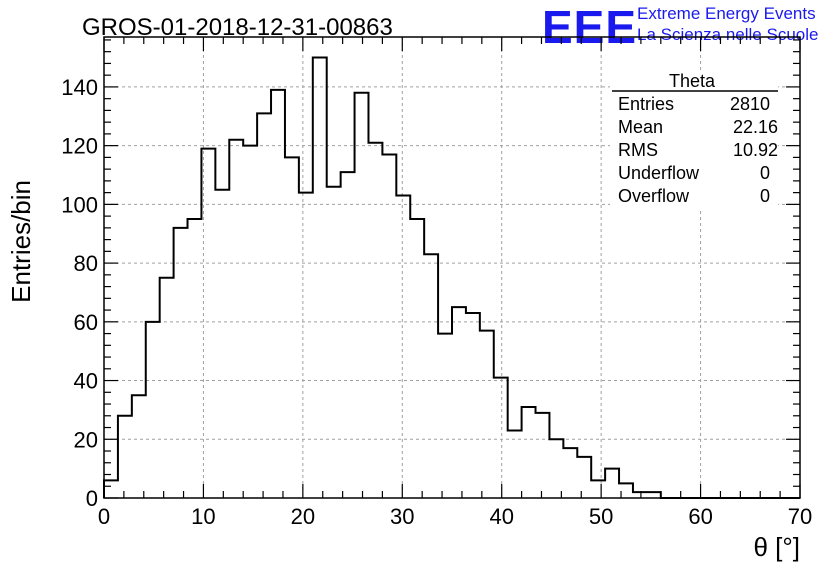 This screenshot has width=836, height=572. I want to click on y-tick-label: 60, so click(86, 322).